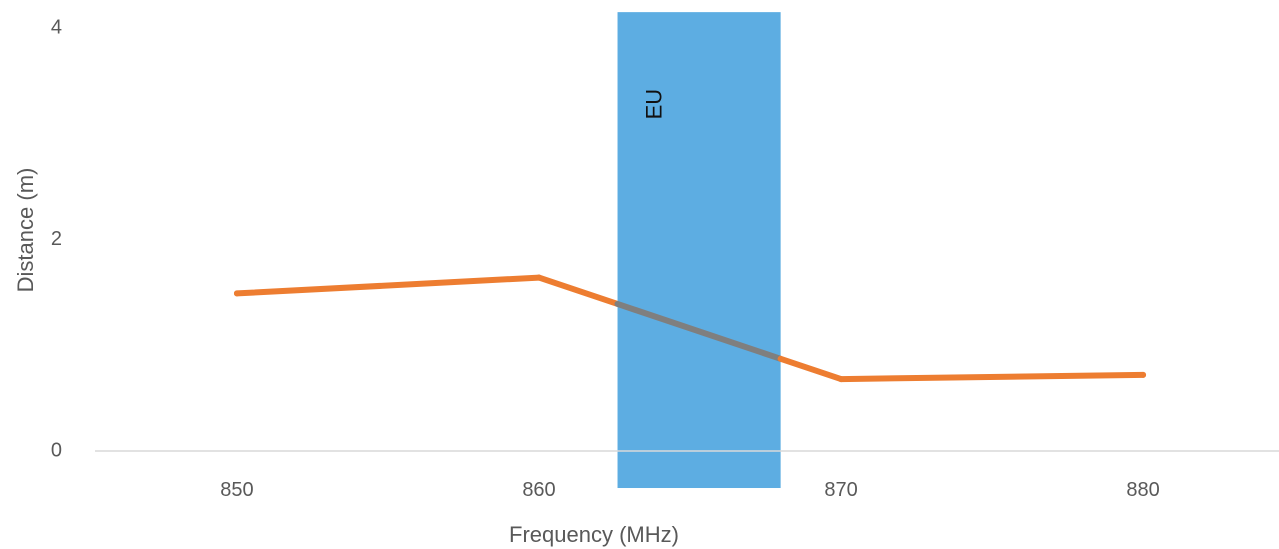 This screenshot has height=549, width=1279. I want to click on y-tick-label-0: 0, so click(56, 450).